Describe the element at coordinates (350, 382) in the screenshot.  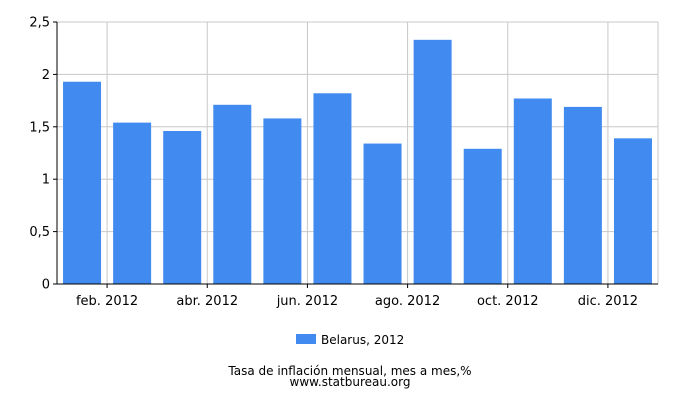
I see `source-label: www.statbureau.org` at that location.